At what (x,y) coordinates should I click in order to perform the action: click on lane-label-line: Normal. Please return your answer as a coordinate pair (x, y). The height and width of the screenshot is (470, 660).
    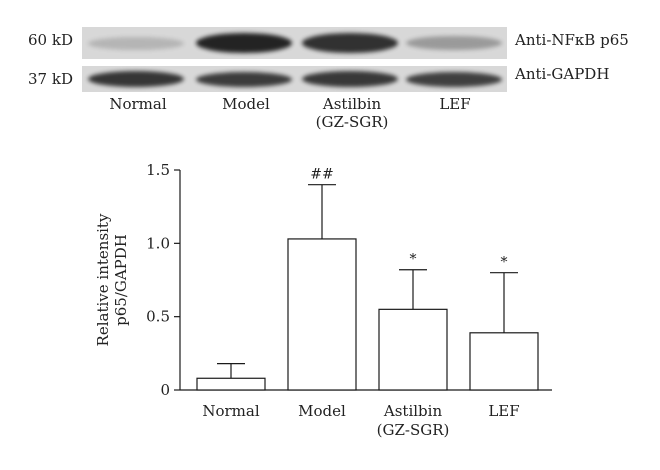
    Looking at the image, I should click on (138, 104).